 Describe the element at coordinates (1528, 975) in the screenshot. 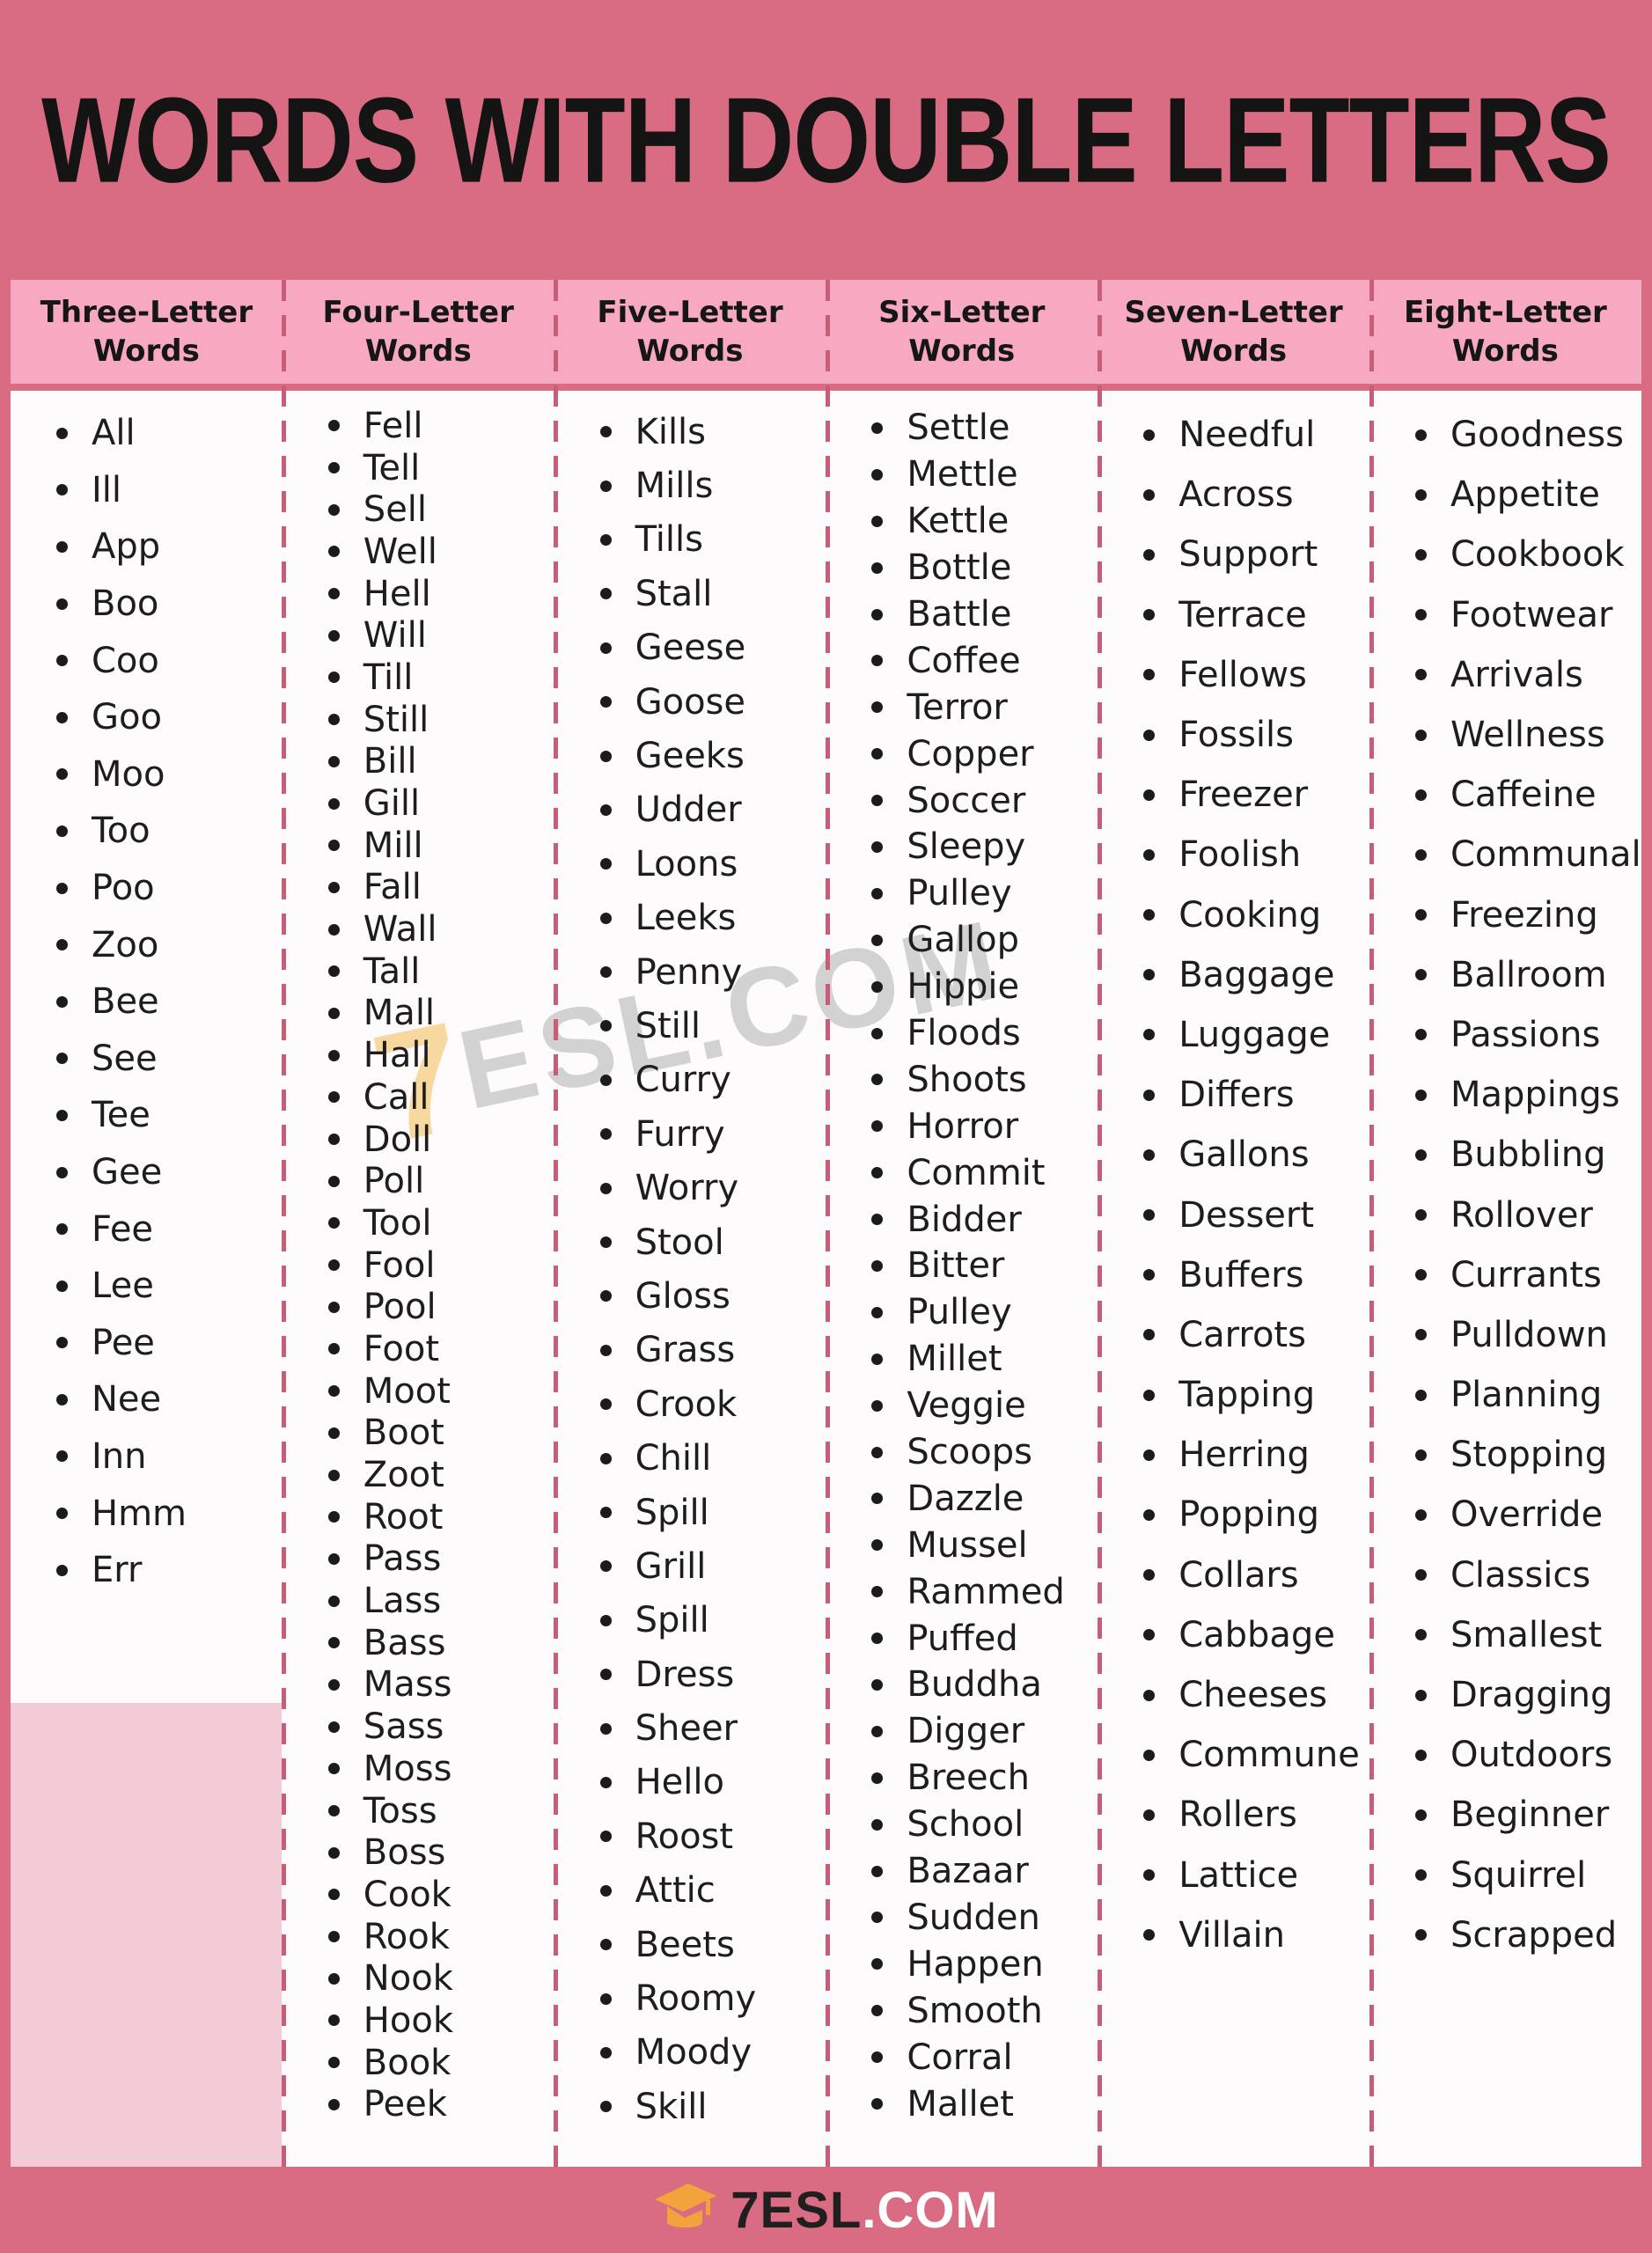

I see `word-item: Ballroom` at that location.